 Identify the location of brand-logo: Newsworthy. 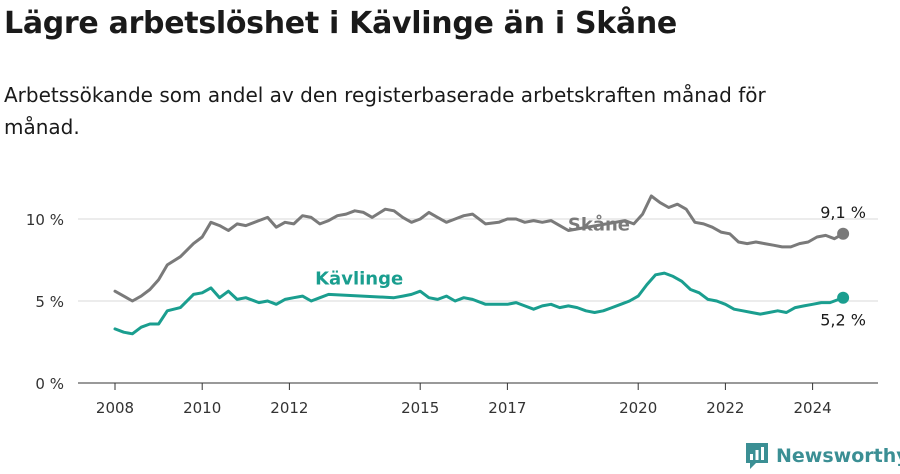
(822, 456).